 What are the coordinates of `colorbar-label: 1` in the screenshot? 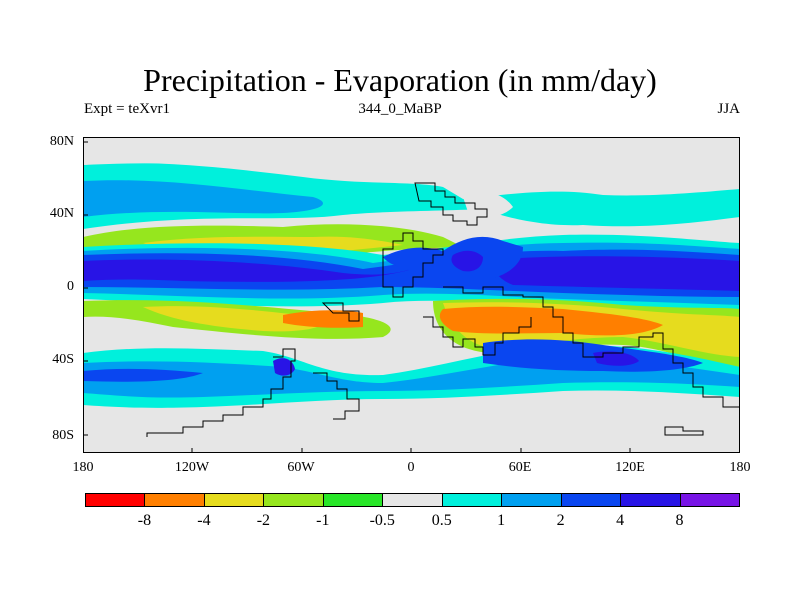 It's located at (501, 520).